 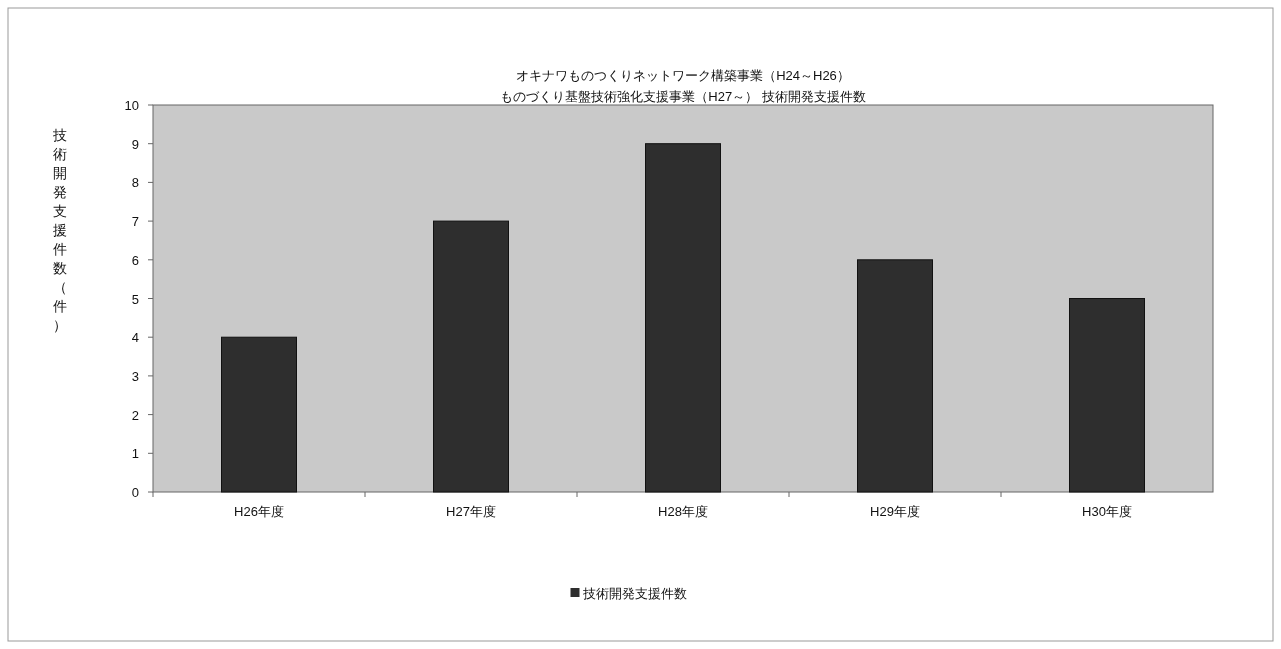 What do you see at coordinates (1107, 511) in the screenshot?
I see `x-tick-label: H30年度` at bounding box center [1107, 511].